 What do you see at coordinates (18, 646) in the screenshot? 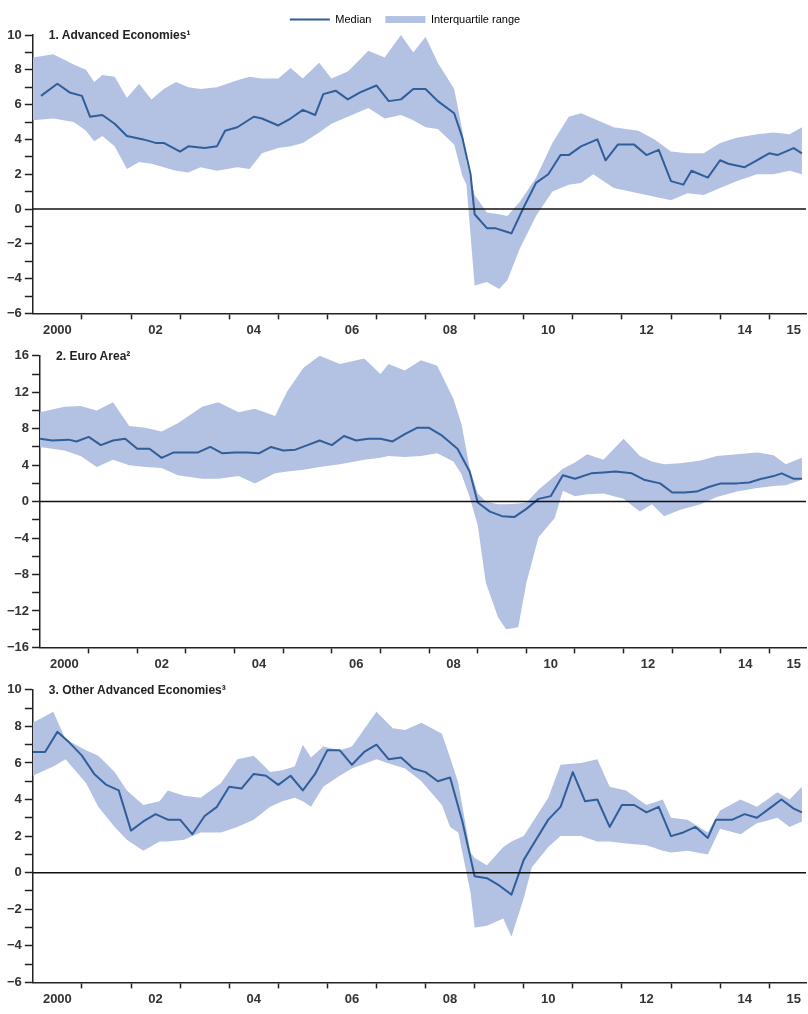
I see `y-tick-label: −16` at bounding box center [18, 646].